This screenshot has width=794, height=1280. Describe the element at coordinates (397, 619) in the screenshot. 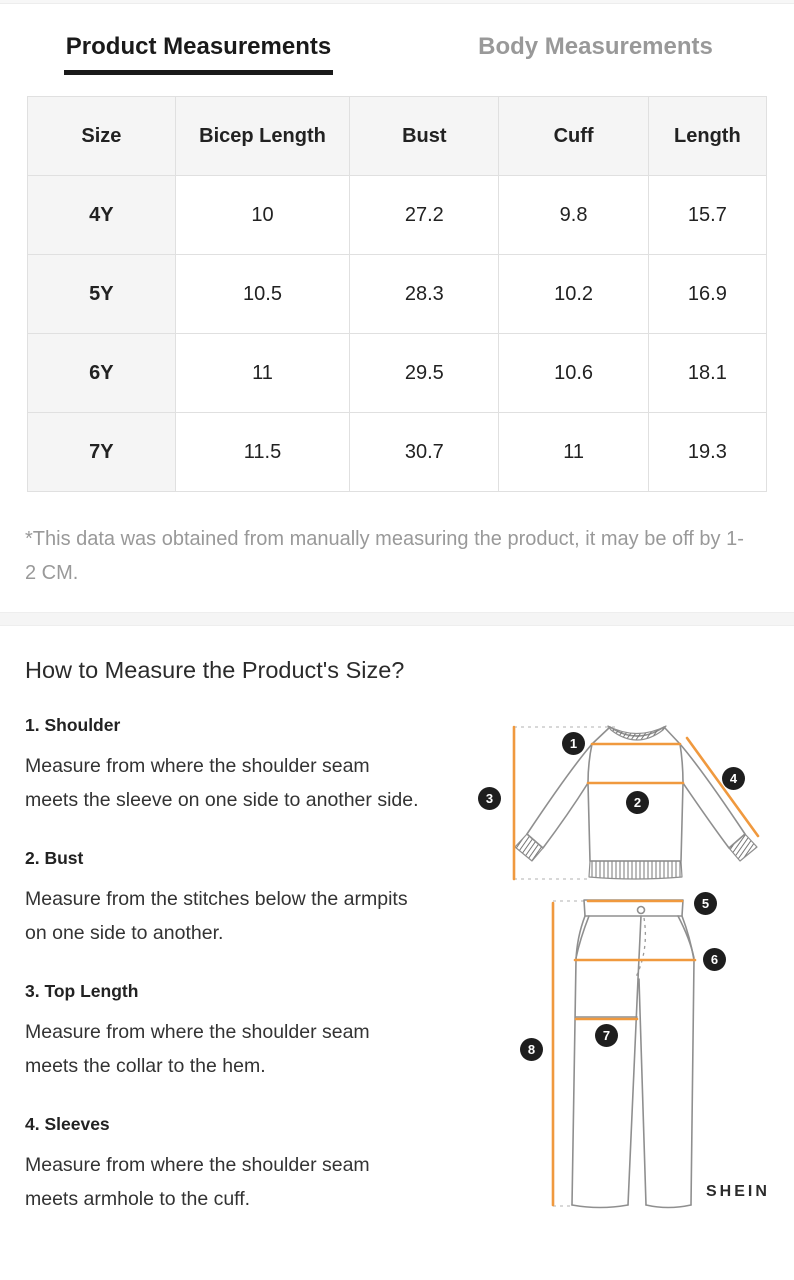

I see `section-divider` at that location.